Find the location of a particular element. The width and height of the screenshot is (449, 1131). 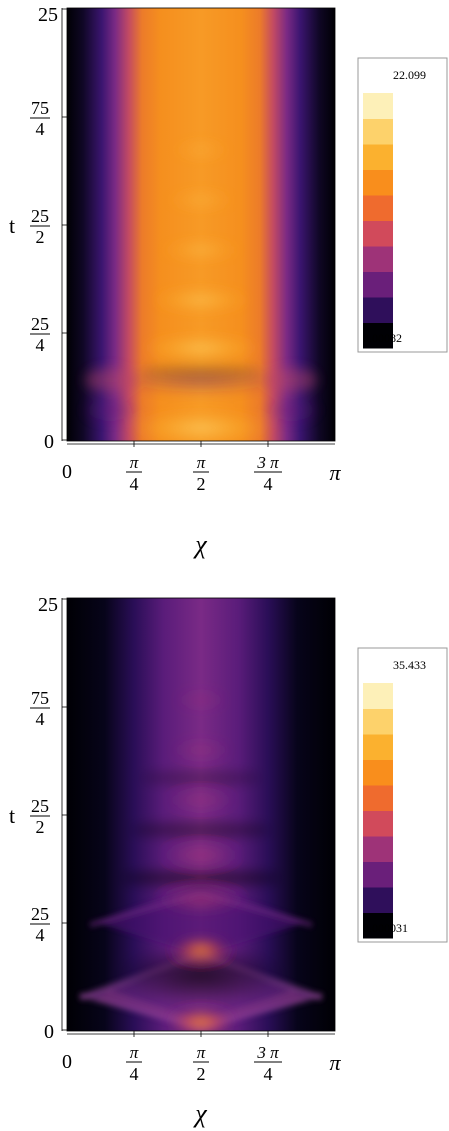

chart-1-legend-max: 22.099 is located at coordinates (409, 75).